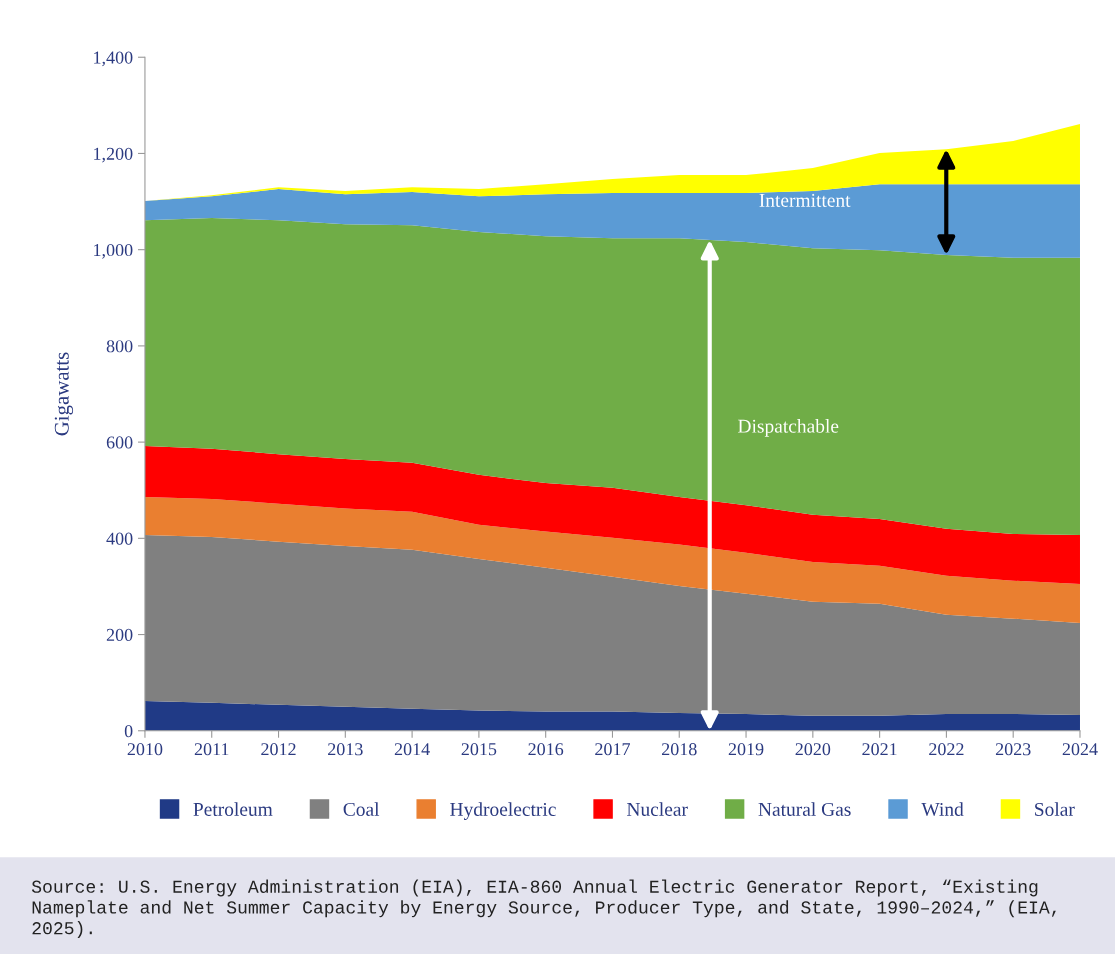 The width and height of the screenshot is (1115, 954). Describe the element at coordinates (361, 809) in the screenshot. I see `legend-label: Coal` at that location.